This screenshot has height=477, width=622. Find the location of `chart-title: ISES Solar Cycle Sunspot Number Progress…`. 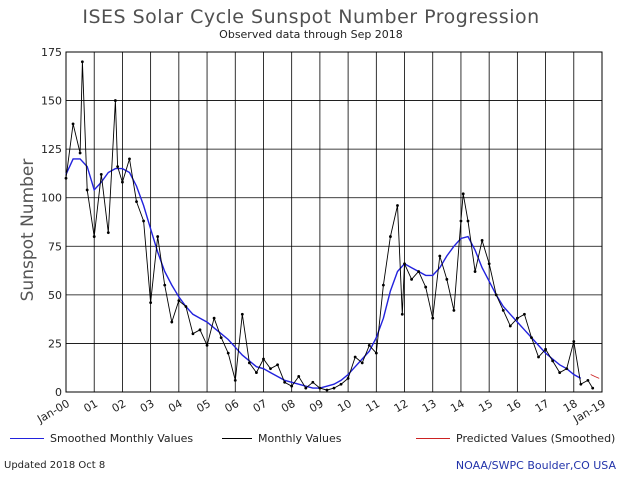

chart-title: ISES Solar Cycle Sunspot Number Progress… is located at coordinates (311, 17).